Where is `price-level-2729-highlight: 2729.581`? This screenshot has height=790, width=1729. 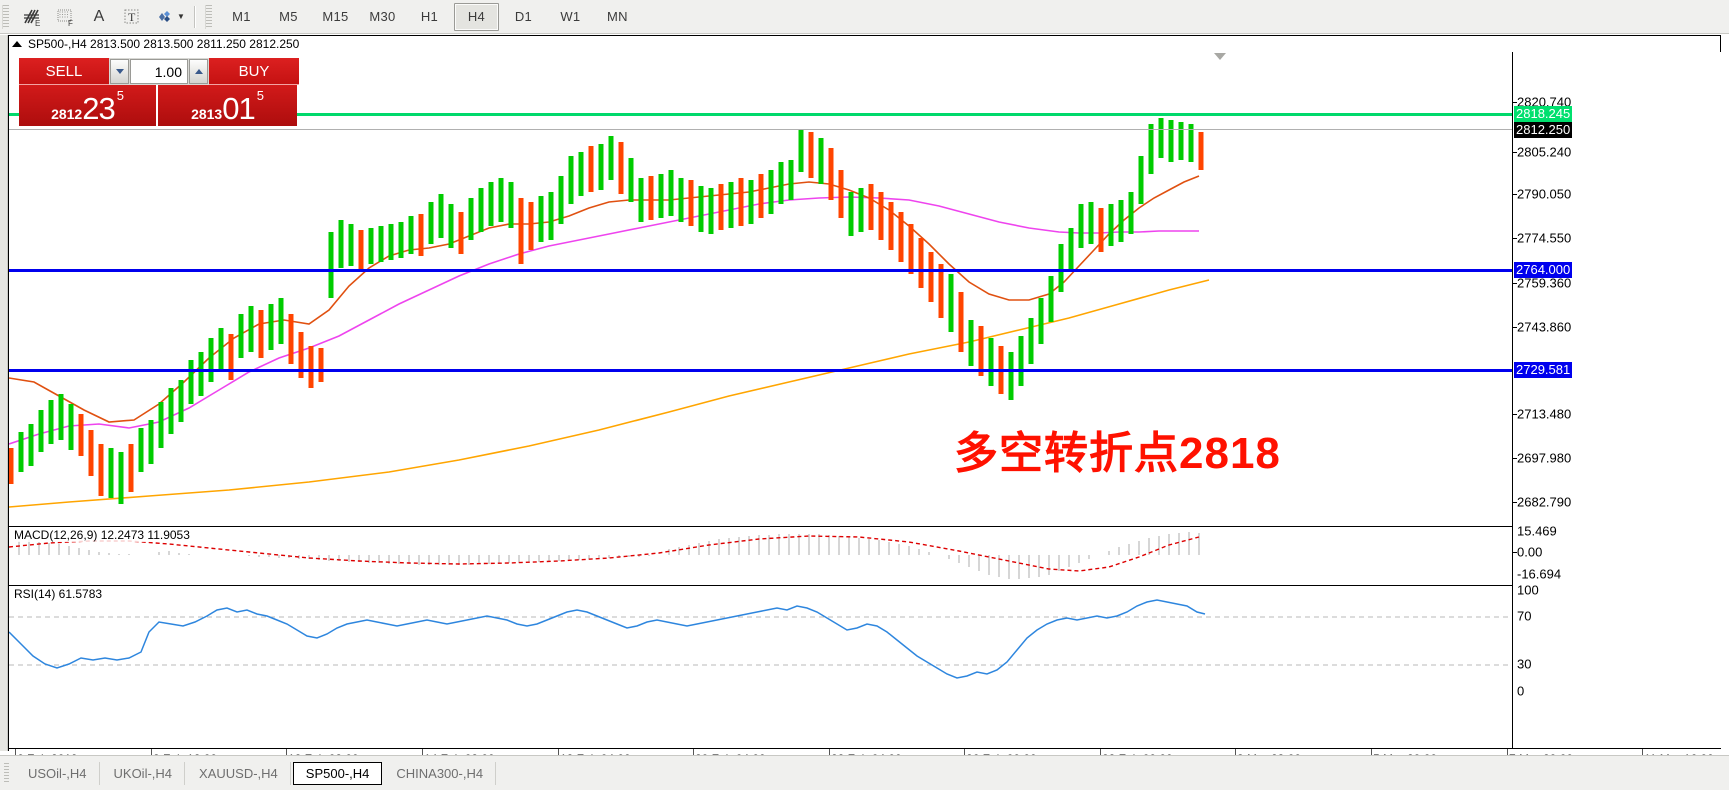
price-level-2729-highlight: 2729.581 is located at coordinates (1543, 370).